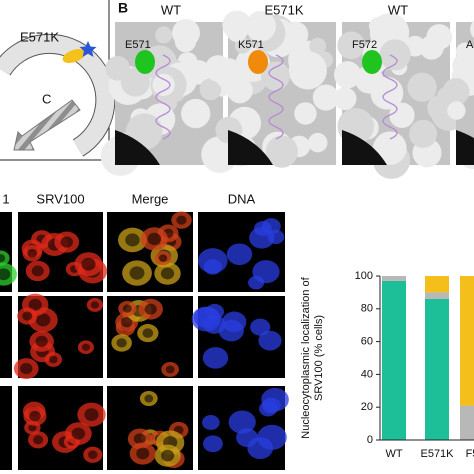 This screenshot has height=474, width=474. Describe the element at coordinates (123, 8) in the screenshot. I see `panel-b-label: B` at that location.